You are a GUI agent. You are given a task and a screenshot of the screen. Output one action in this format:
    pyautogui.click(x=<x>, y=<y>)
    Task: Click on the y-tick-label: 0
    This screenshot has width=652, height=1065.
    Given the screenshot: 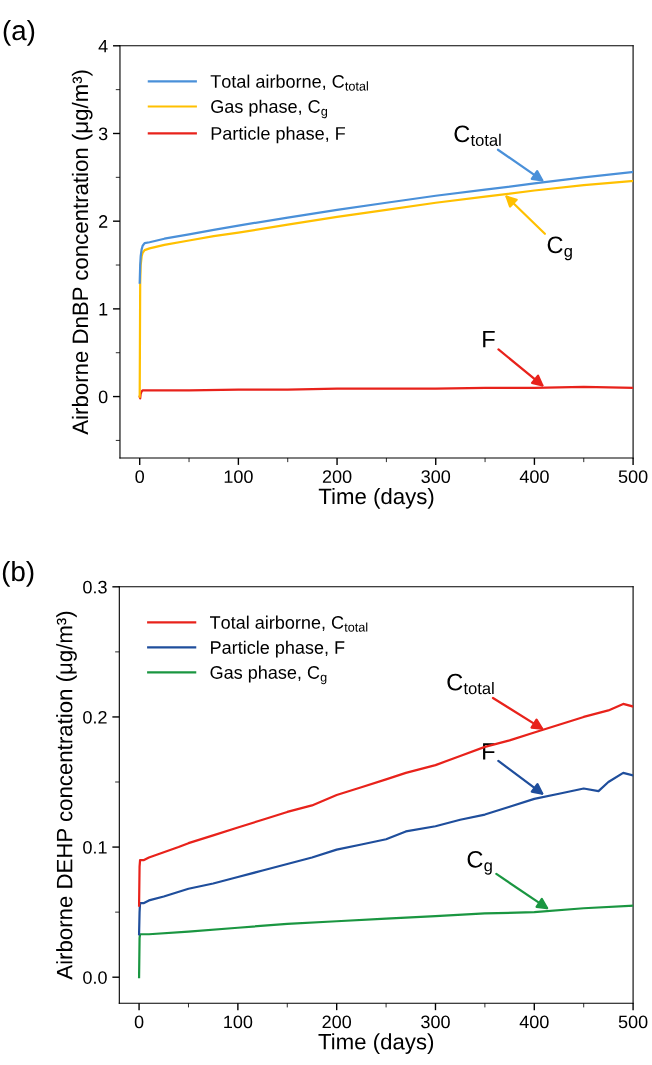 What is the action you would take?
    pyautogui.click(x=103, y=397)
    